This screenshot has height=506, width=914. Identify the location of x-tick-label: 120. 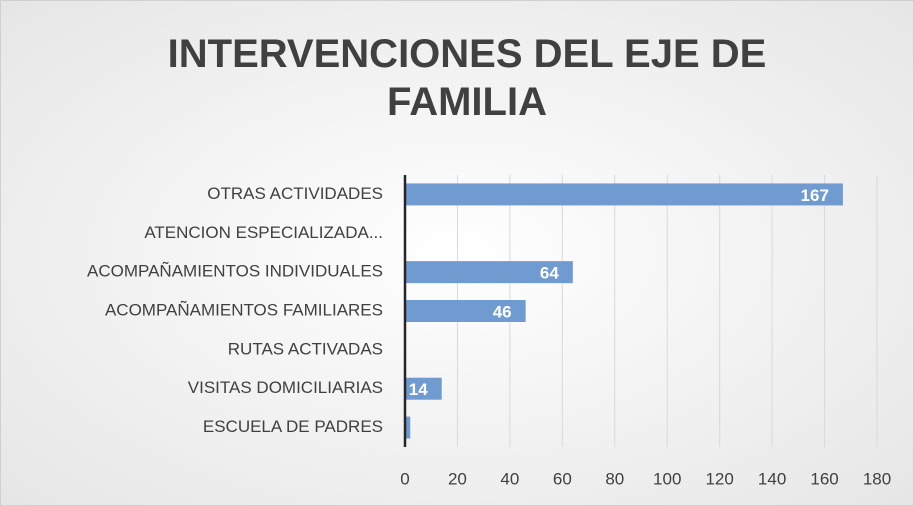
(719, 478).